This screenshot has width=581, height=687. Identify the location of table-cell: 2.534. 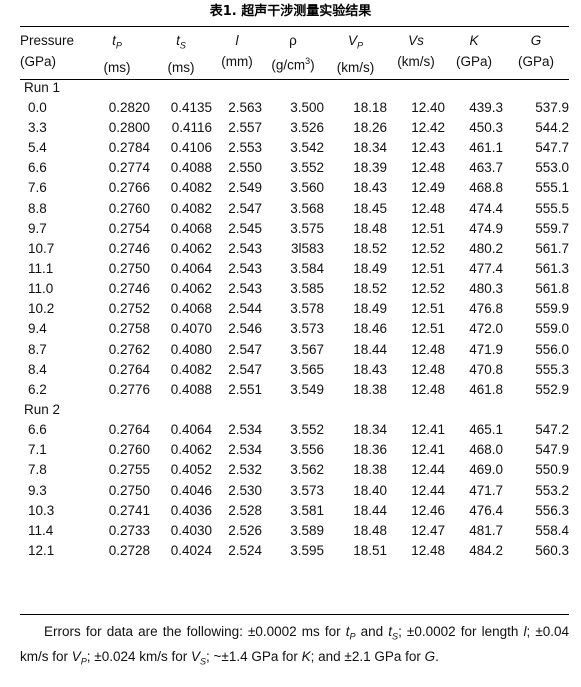
(245, 450).